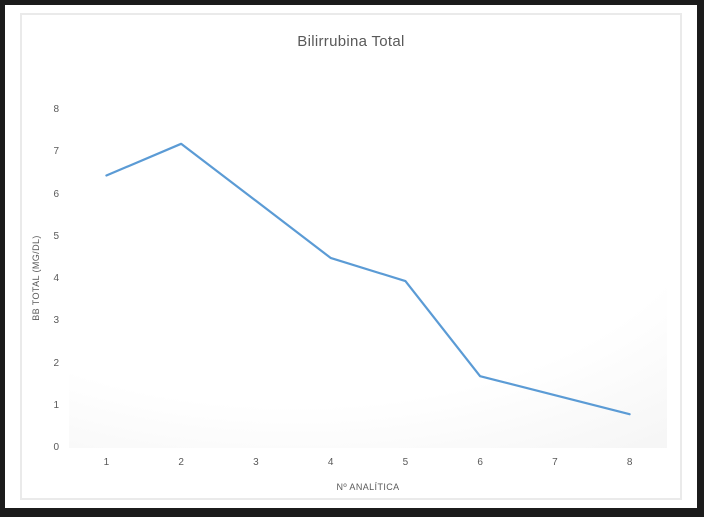  I want to click on y-tick-label: 1, so click(56, 405).